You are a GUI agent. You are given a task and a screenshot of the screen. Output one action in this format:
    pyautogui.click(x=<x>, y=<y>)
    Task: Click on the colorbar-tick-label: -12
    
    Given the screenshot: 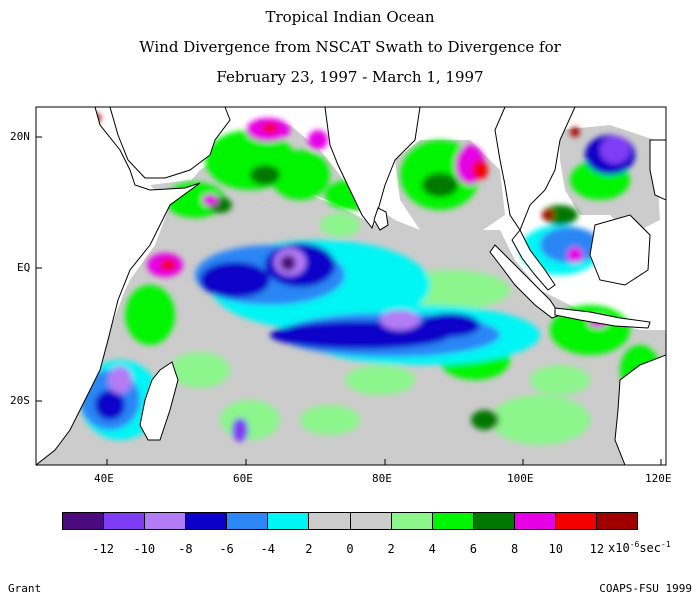 What is the action you would take?
    pyautogui.click(x=103, y=549)
    